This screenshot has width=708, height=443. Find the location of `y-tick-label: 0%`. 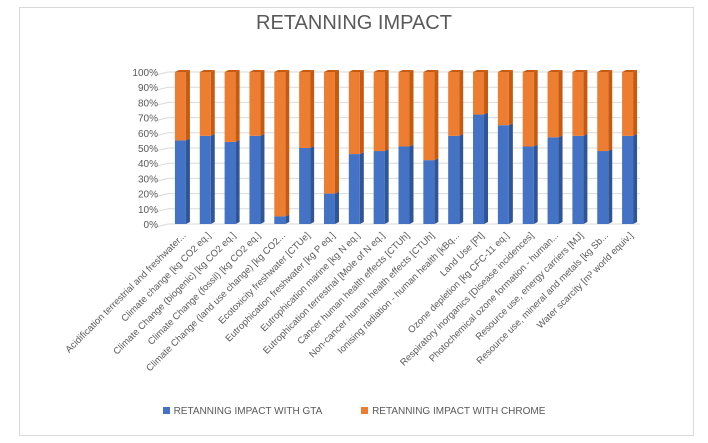

y-tick-label: 0% is located at coordinates (151, 225).